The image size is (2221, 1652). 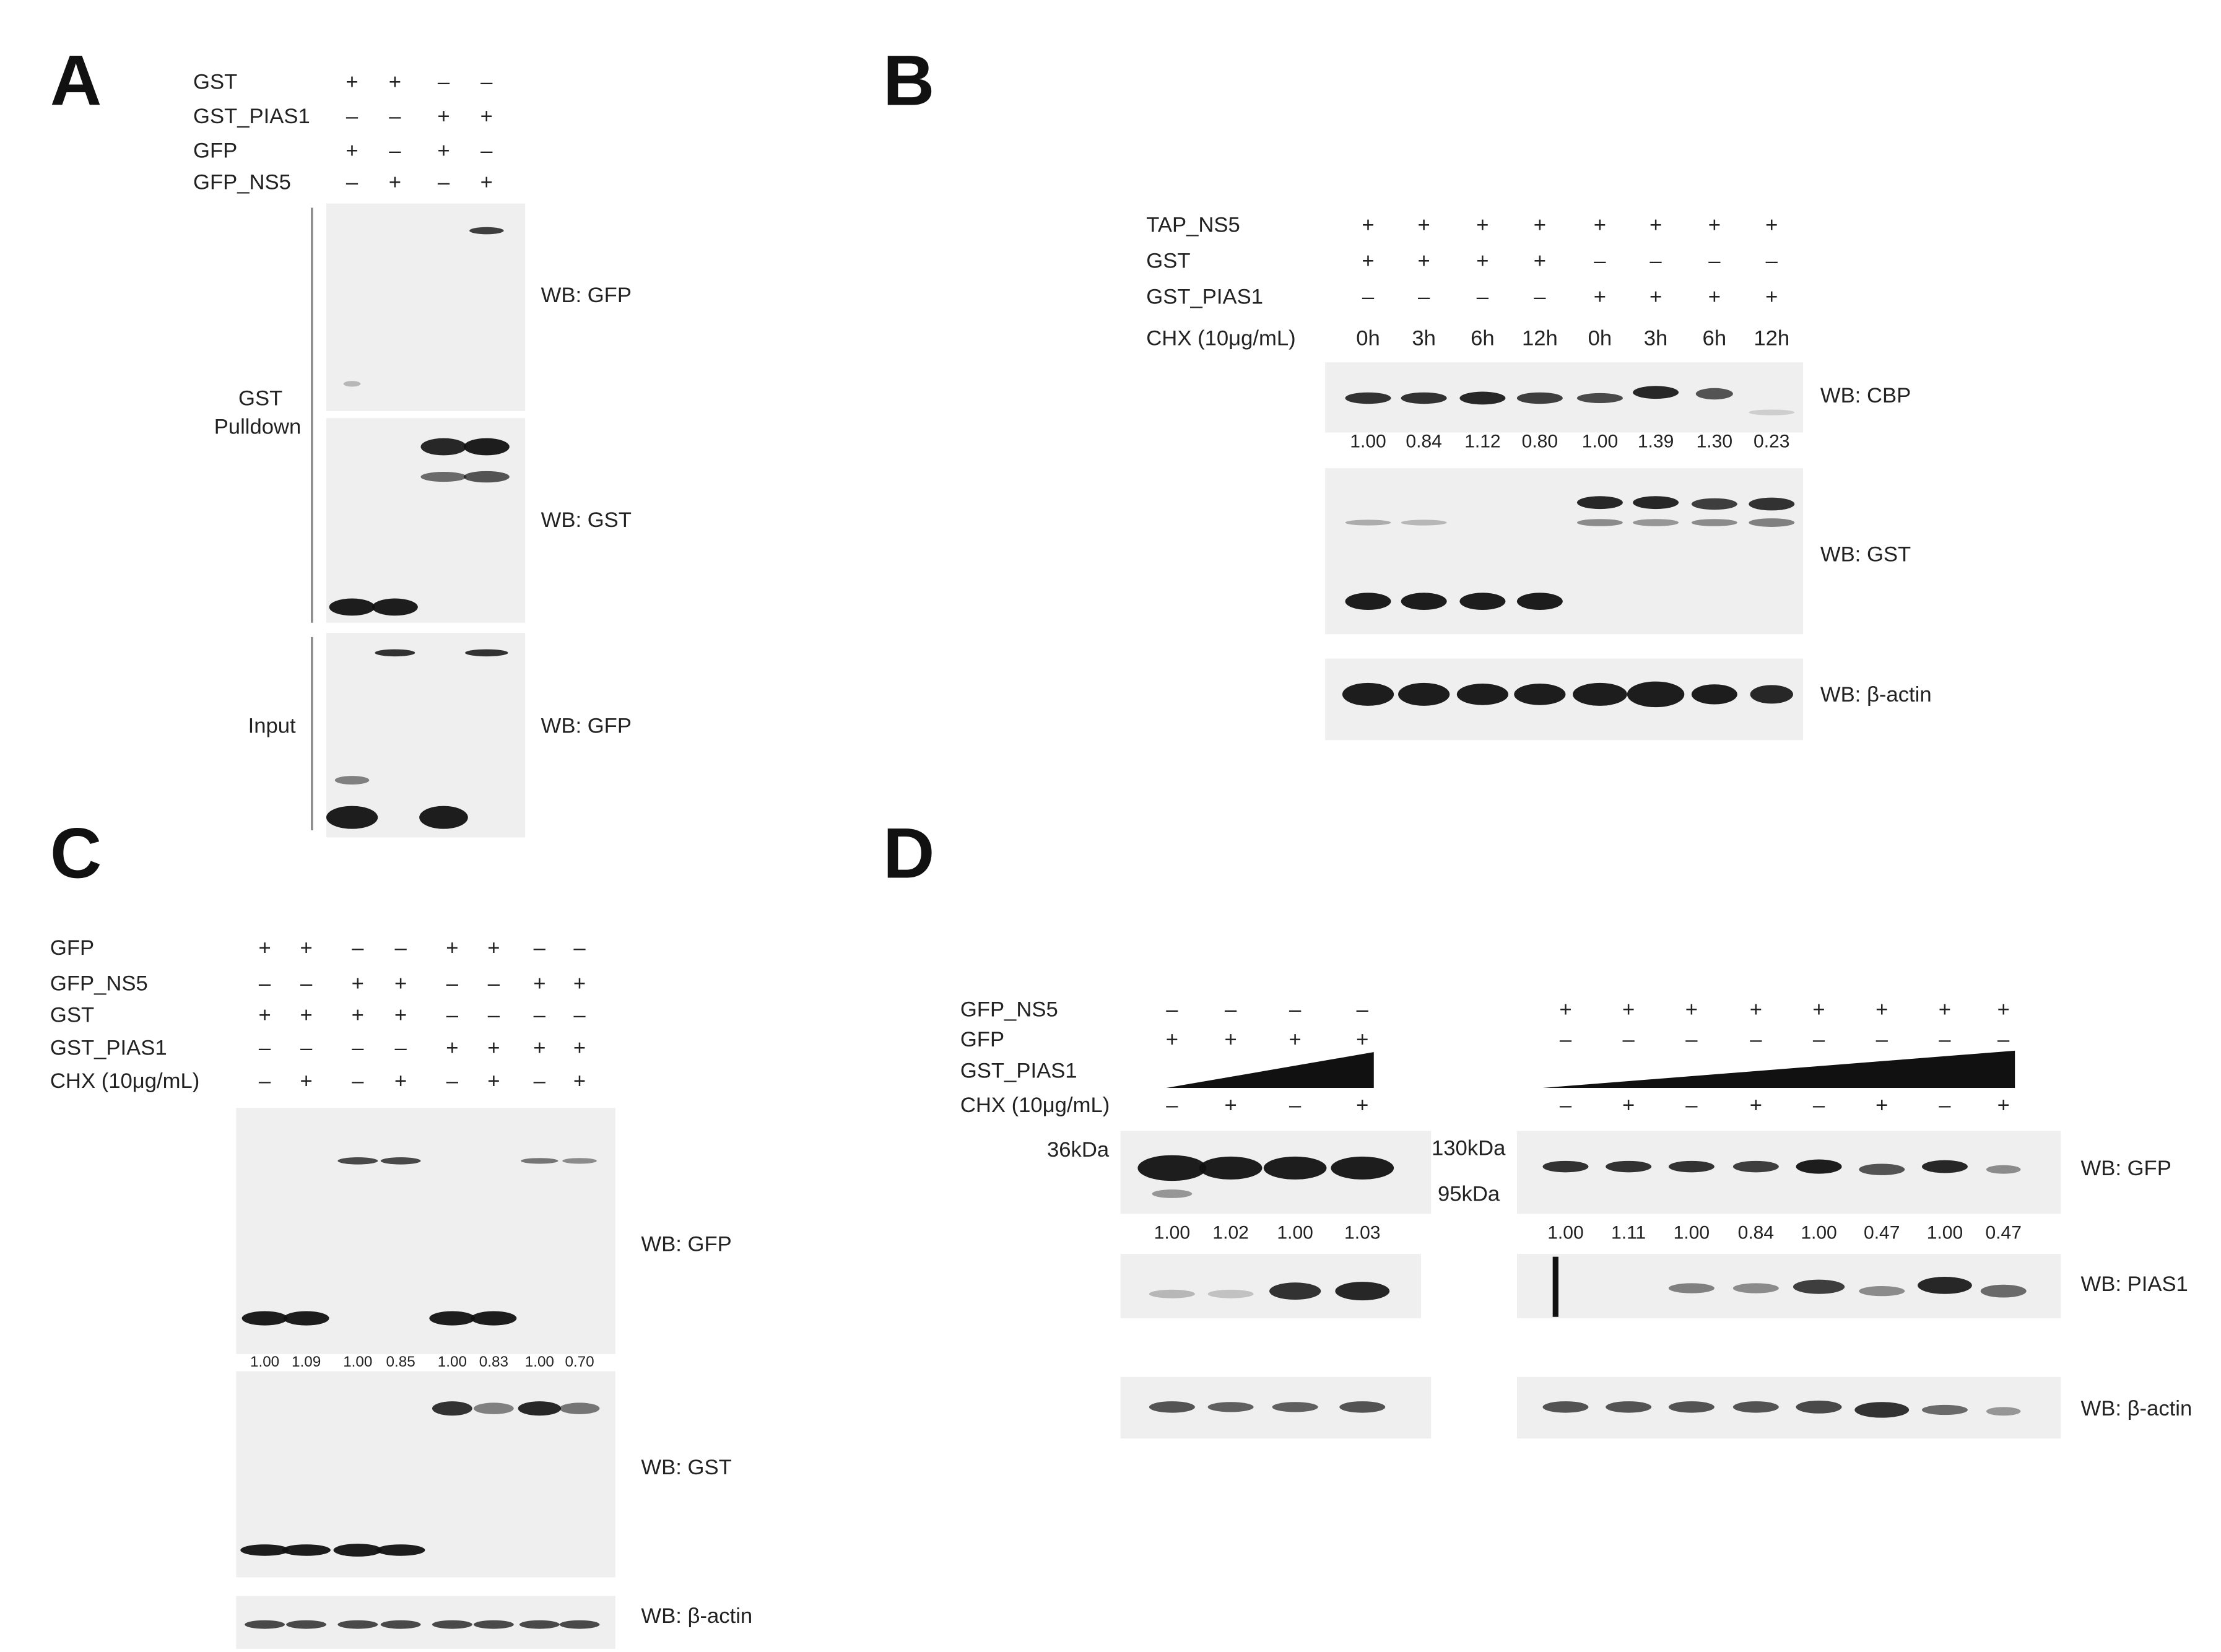 What do you see at coordinates (1818, 1233) in the screenshot?
I see `quantification: 1.00` at bounding box center [1818, 1233].